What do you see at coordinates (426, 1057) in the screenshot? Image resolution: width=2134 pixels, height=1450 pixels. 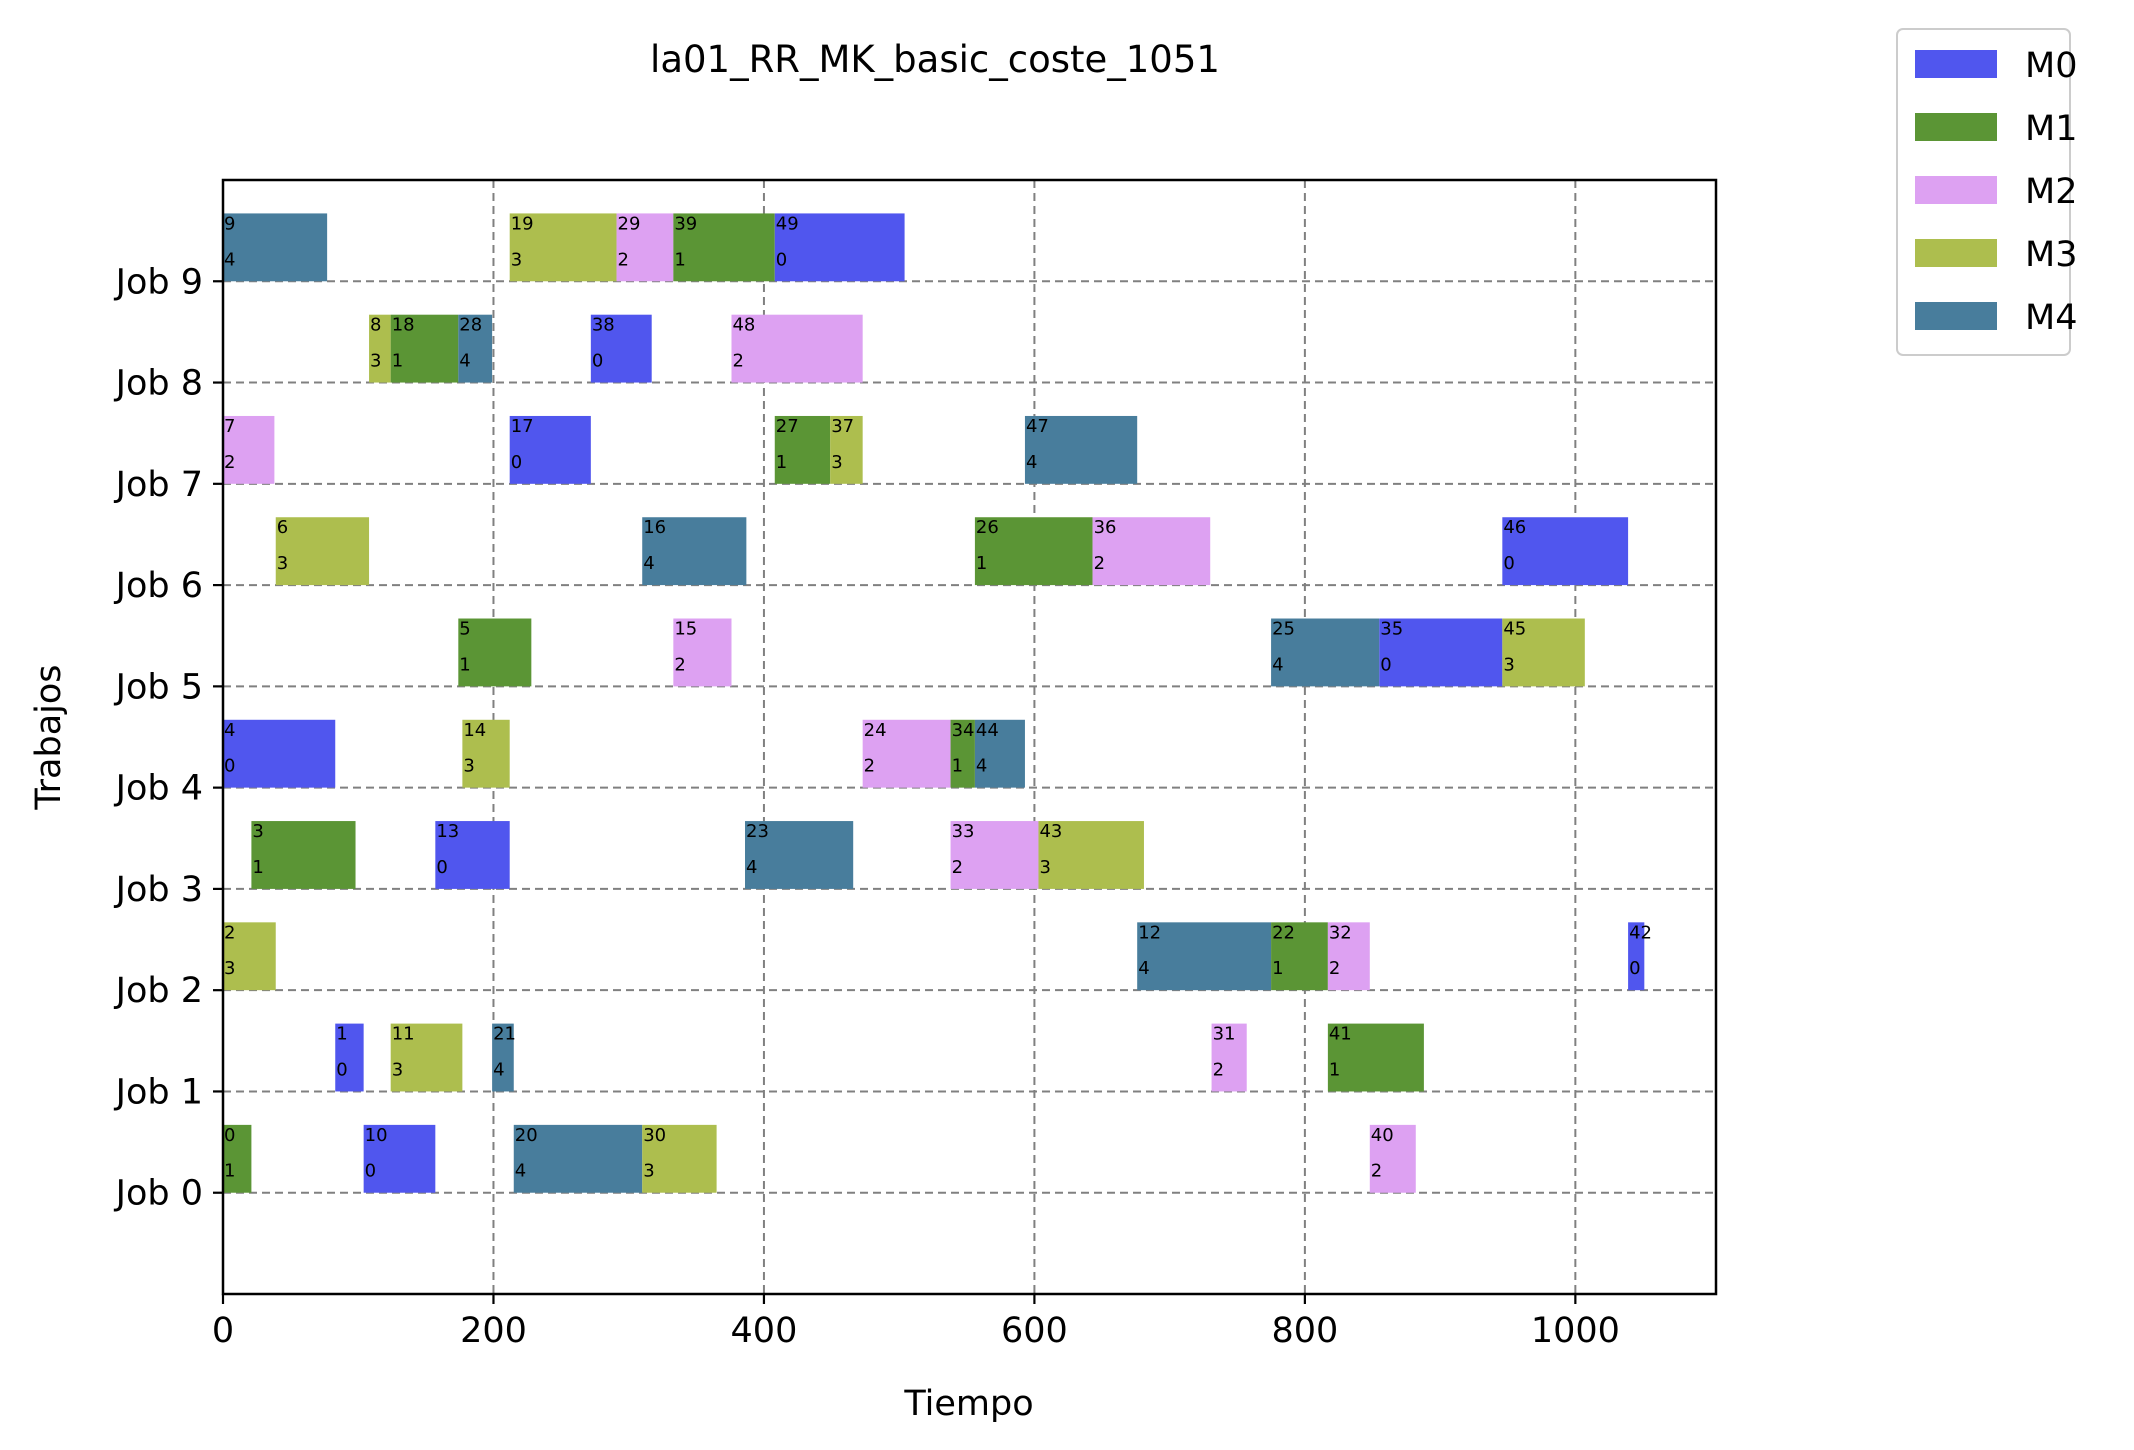 I see `task-11: 11 3` at bounding box center [426, 1057].